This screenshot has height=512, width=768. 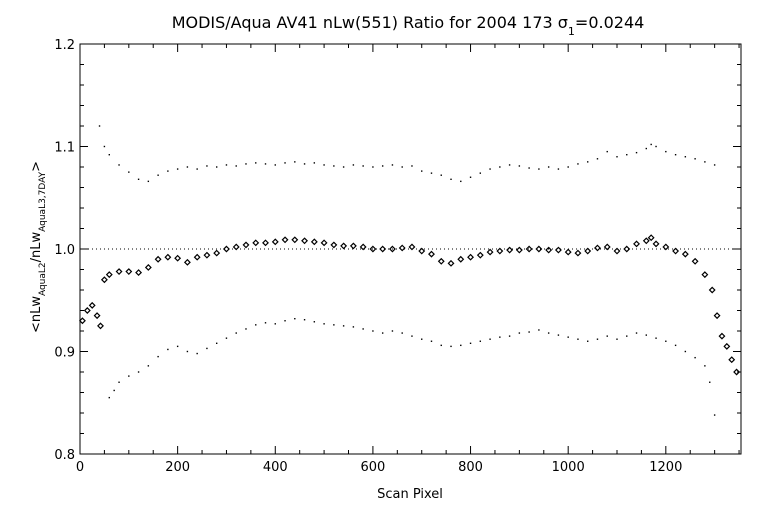 What do you see at coordinates (372, 467) in the screenshot?
I see `x-tick-label: 600` at bounding box center [372, 467].